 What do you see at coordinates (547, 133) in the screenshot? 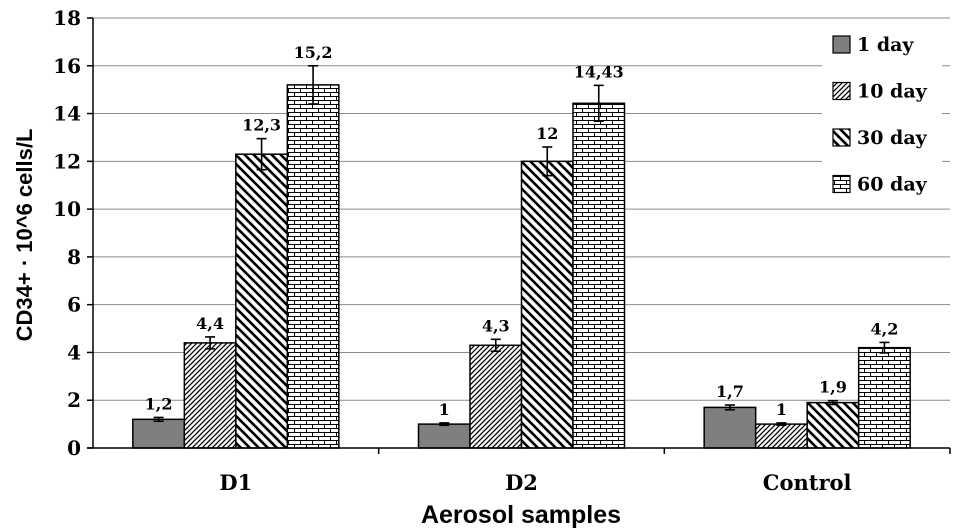
I see `data-label: 12` at bounding box center [547, 133].